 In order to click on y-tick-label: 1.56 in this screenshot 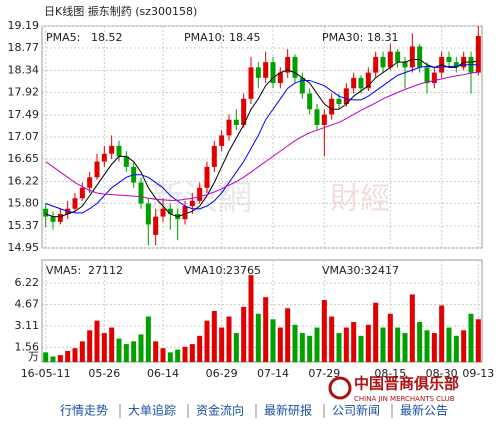, I will do `click(27, 346)`.